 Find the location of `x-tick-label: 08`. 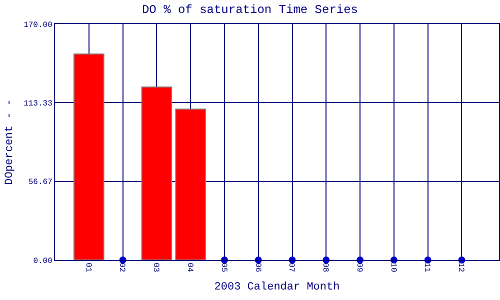

x-tick-label: 08 is located at coordinates (325, 267).